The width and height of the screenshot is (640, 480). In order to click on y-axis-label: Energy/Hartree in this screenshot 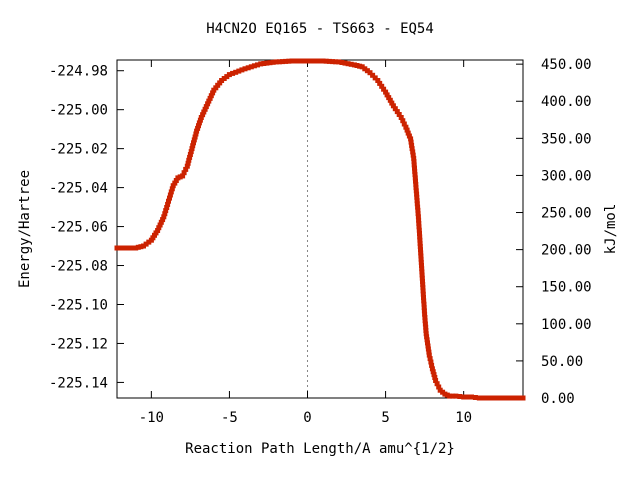, I will do `click(25, 229)`.